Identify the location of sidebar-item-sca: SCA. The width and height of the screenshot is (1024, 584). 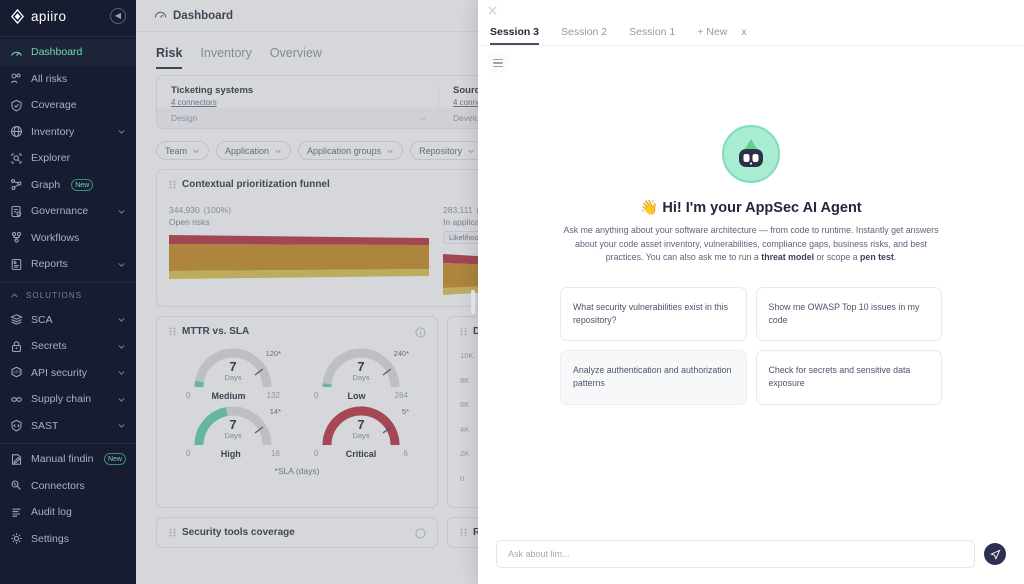
(68, 320).